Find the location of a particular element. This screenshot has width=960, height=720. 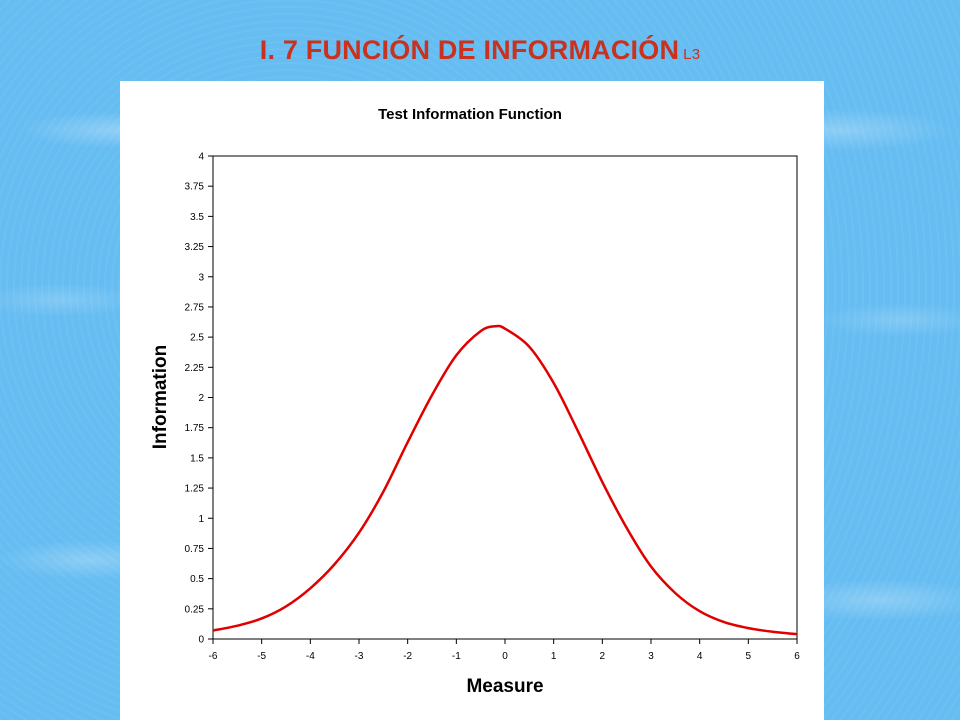

y-tick-label: 4 is located at coordinates (201, 157).